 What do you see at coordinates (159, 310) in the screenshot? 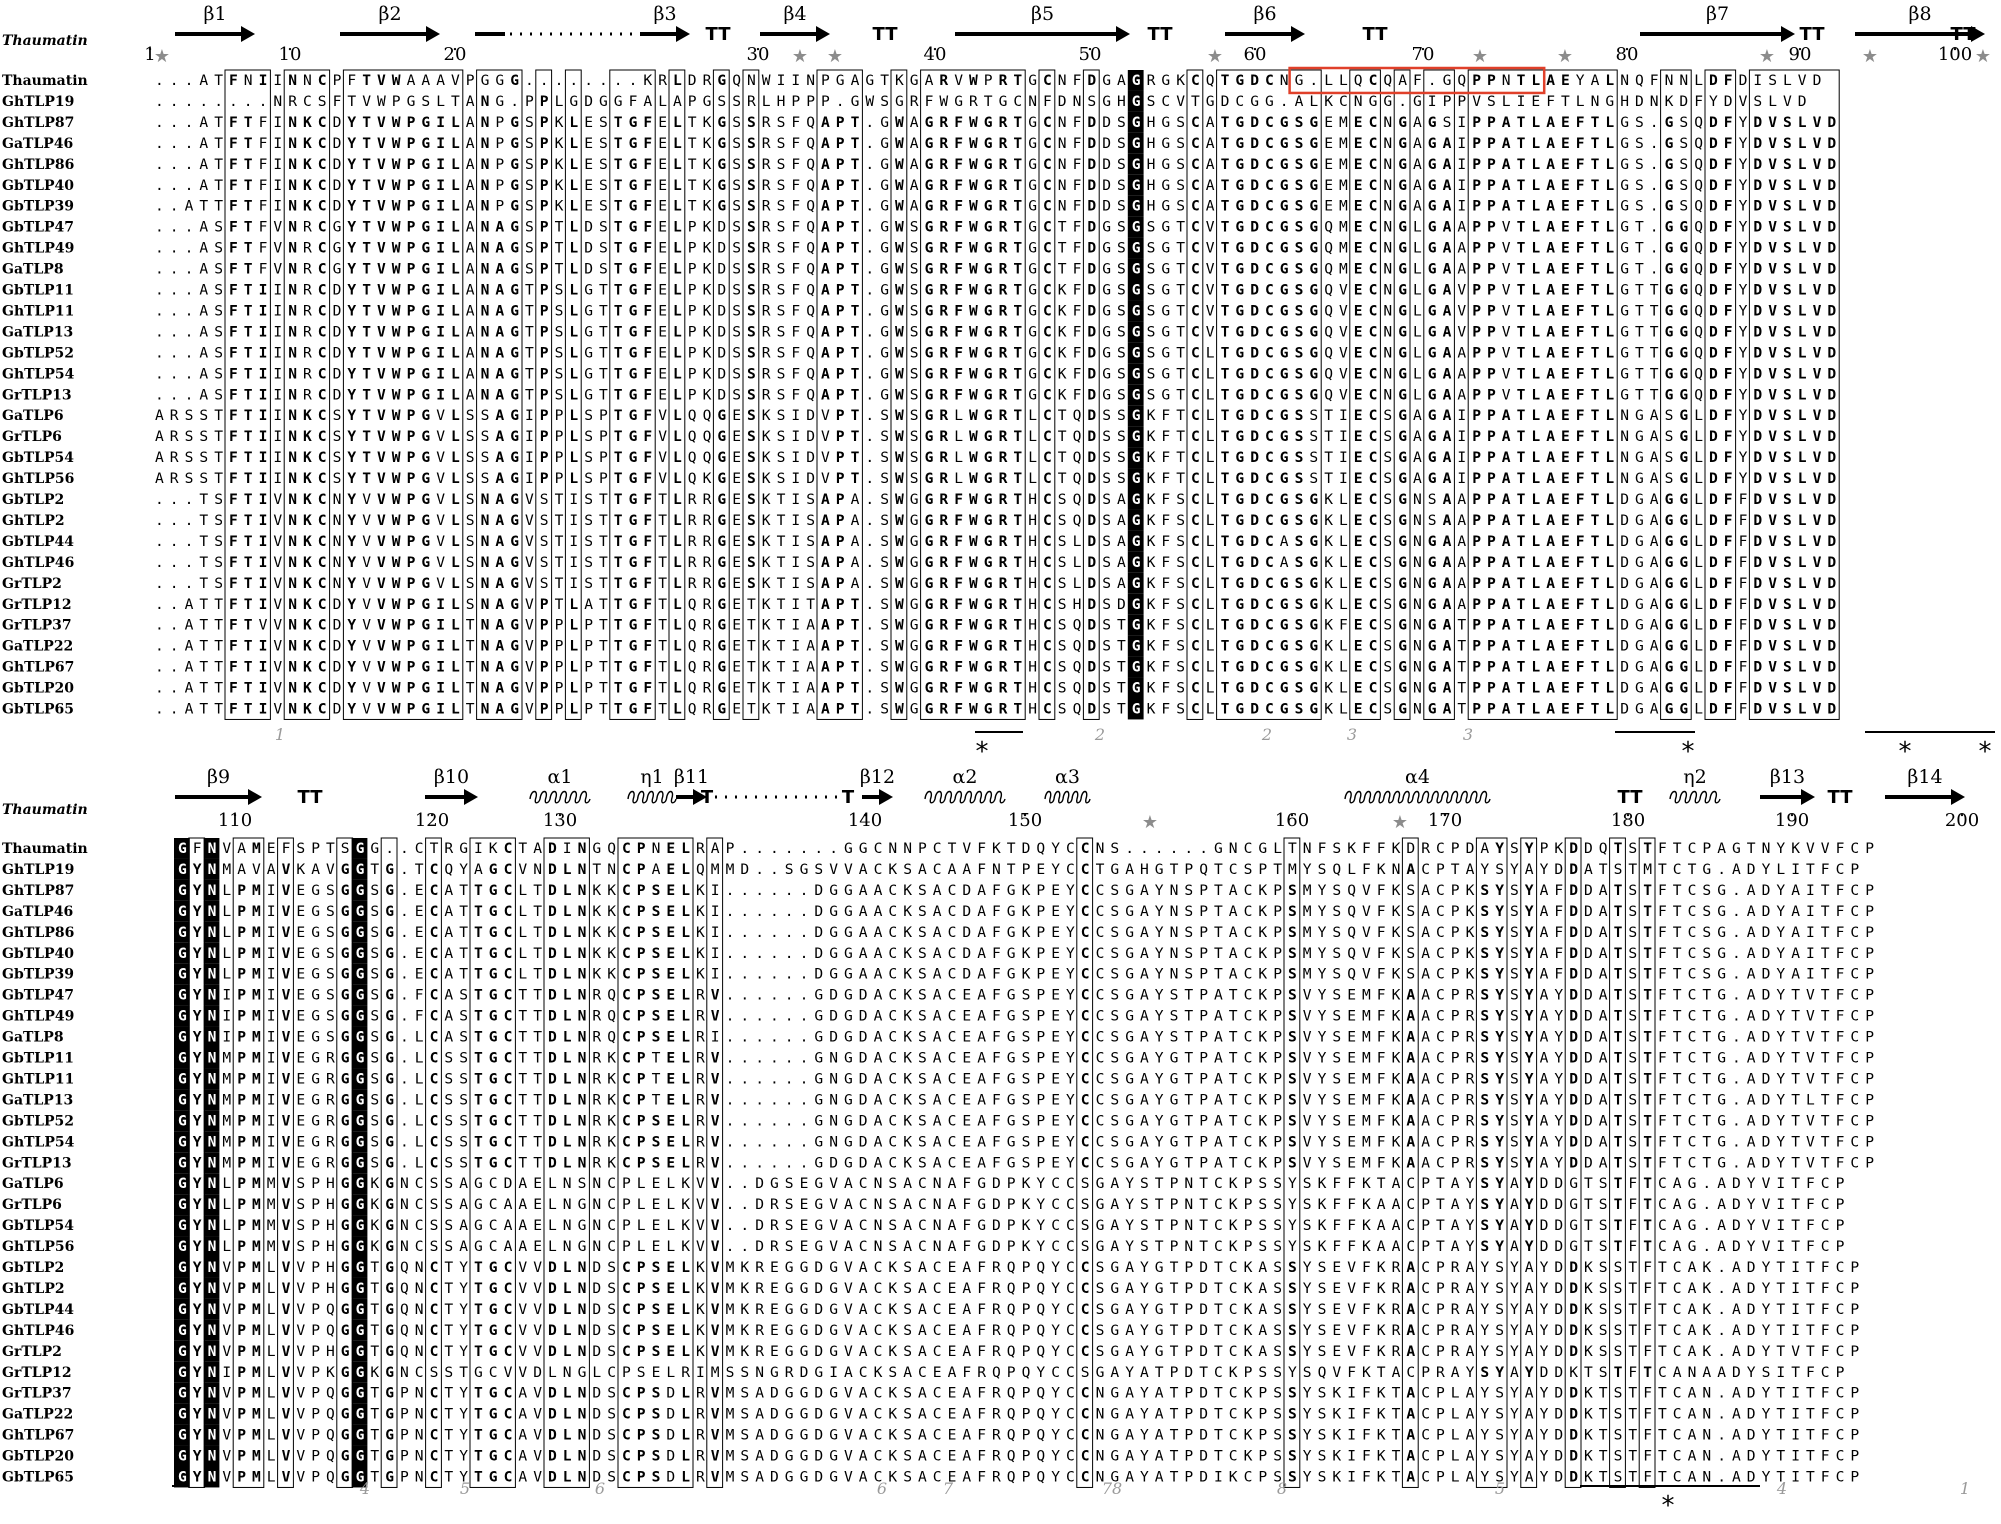
I see `res-b1-11-0: .` at bounding box center [159, 310].